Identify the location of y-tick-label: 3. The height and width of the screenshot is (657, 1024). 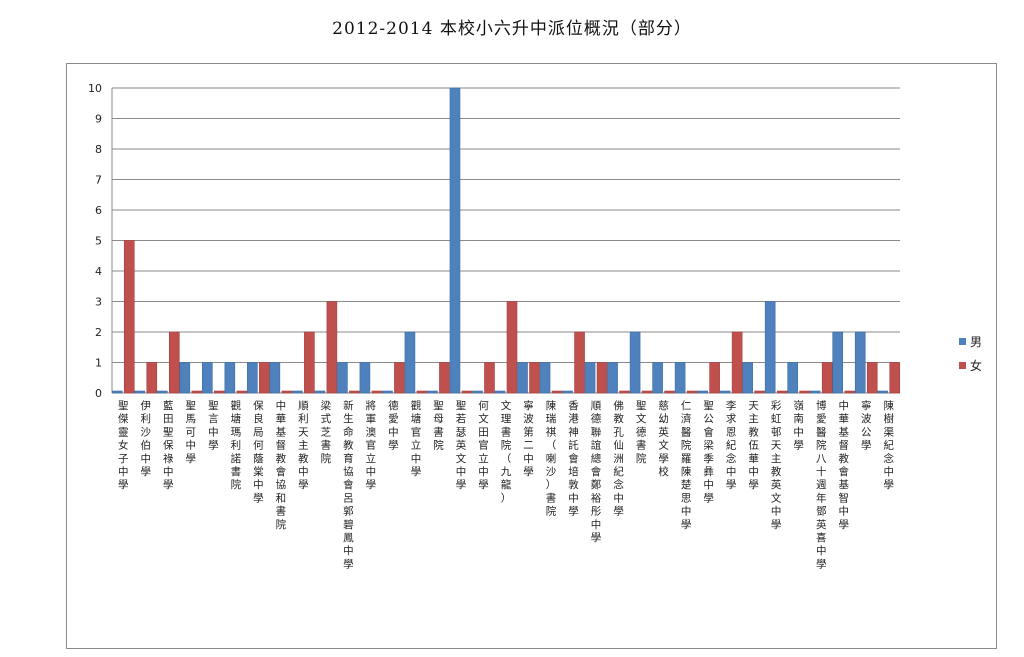
(98, 302).